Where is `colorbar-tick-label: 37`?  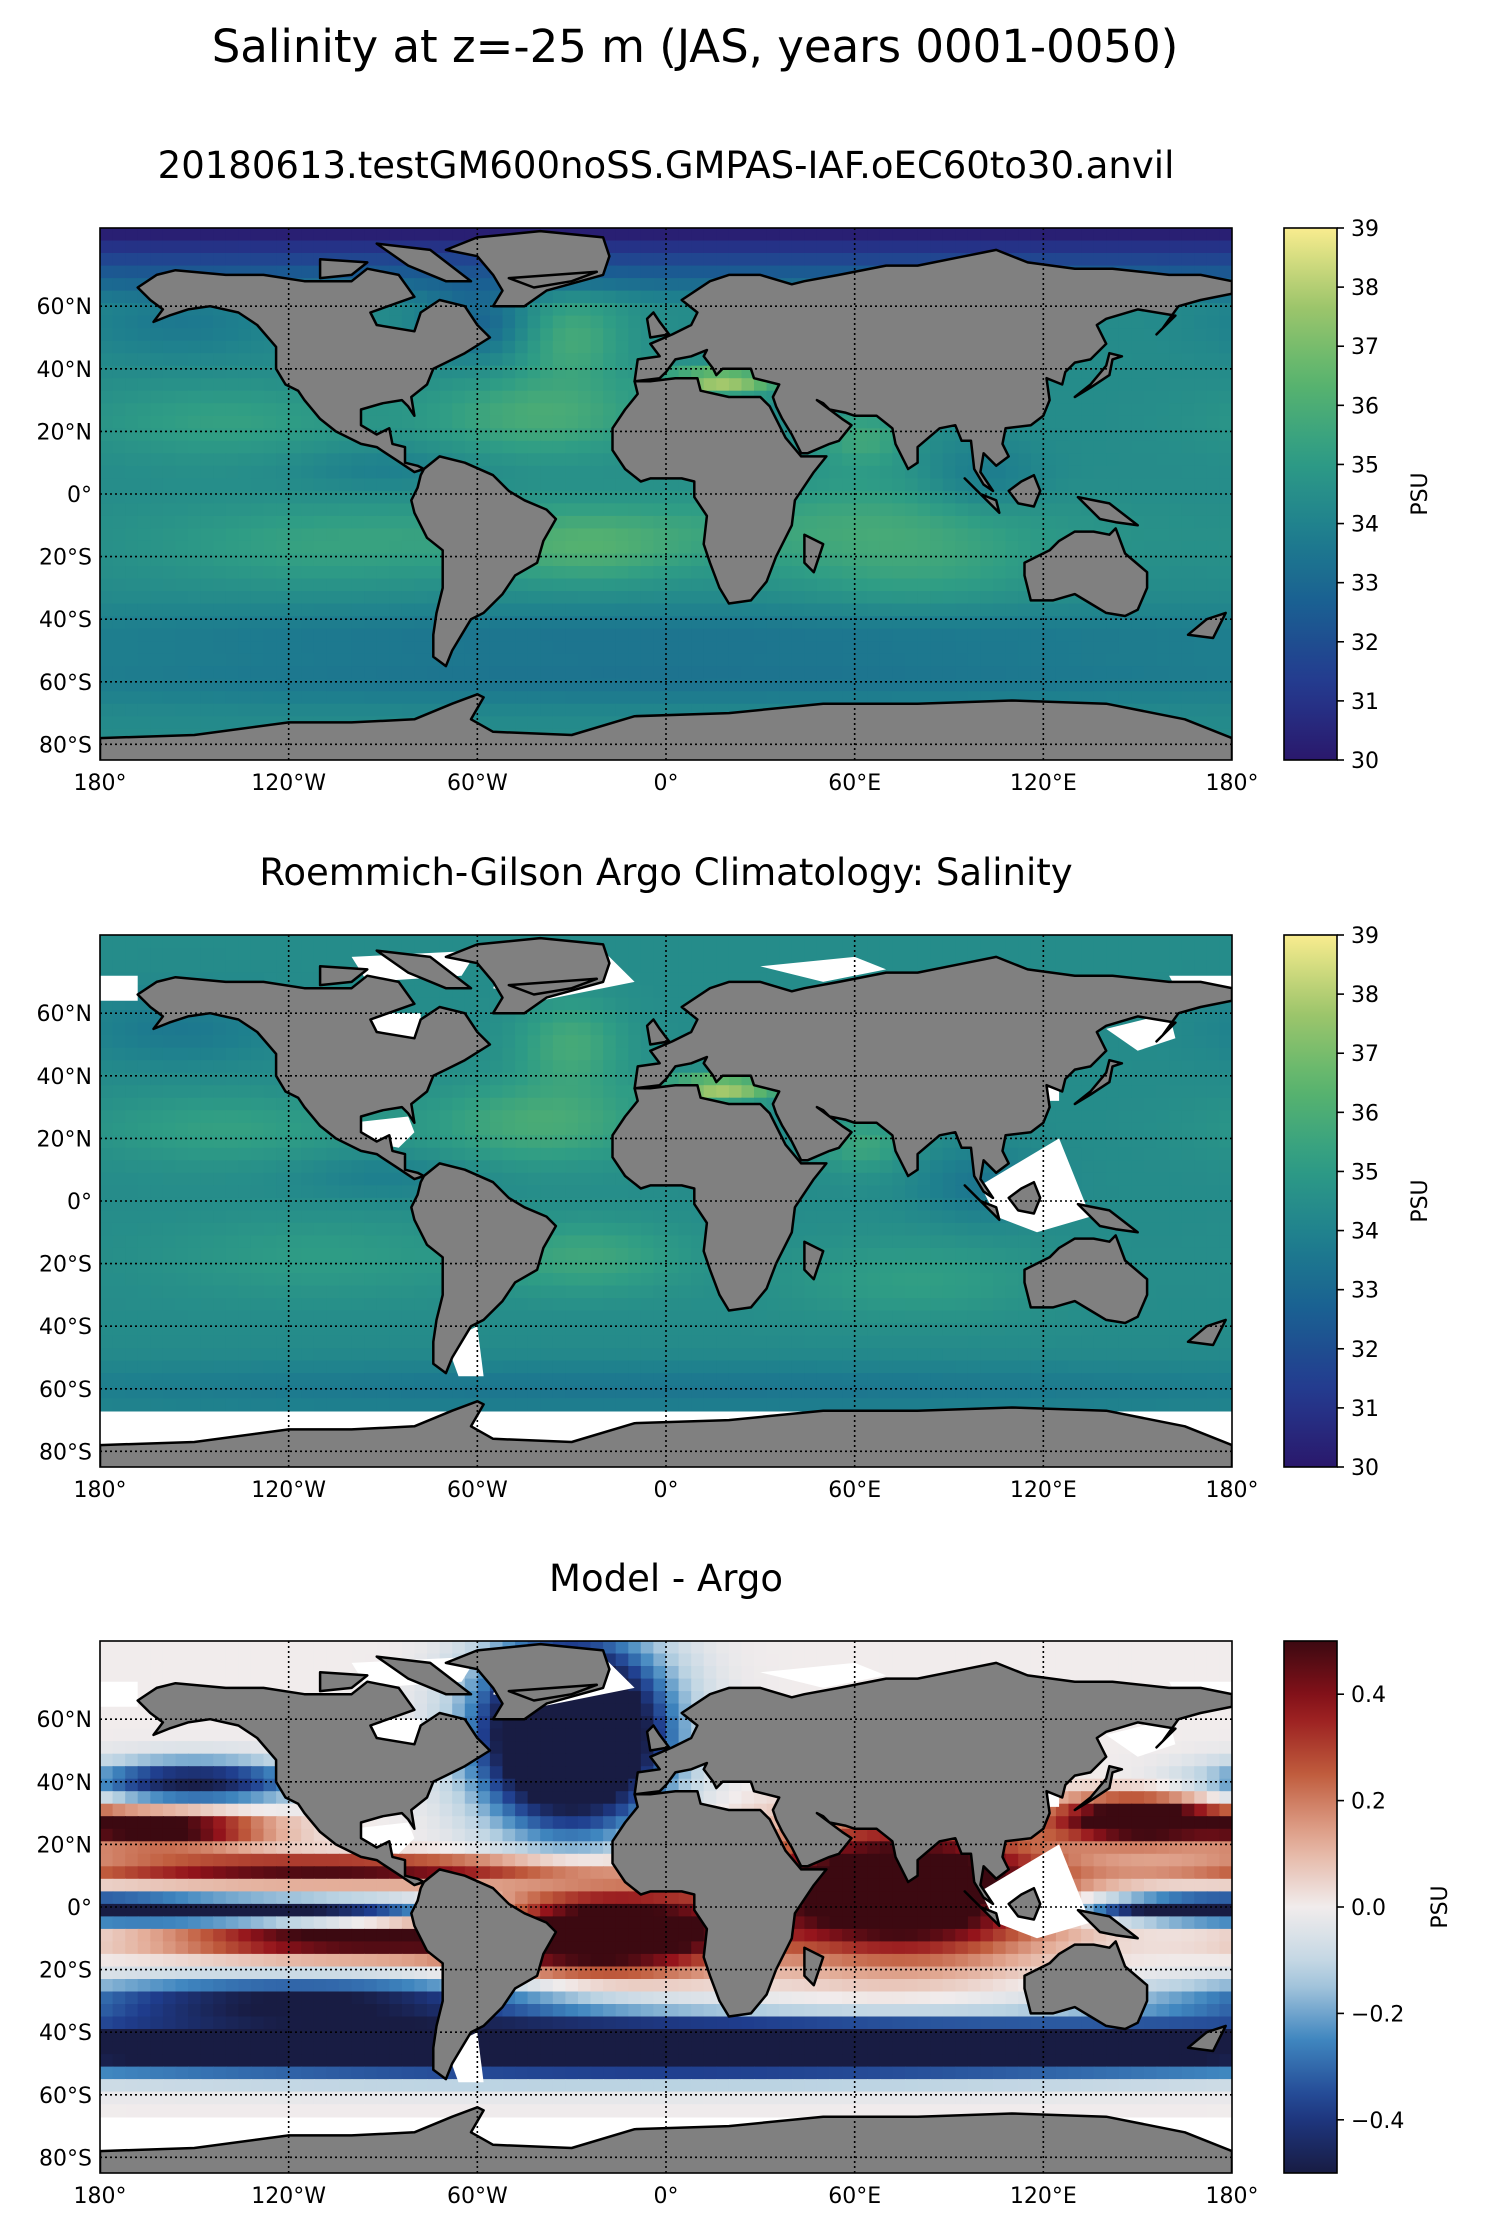 colorbar-tick-label: 37 is located at coordinates (1365, 347).